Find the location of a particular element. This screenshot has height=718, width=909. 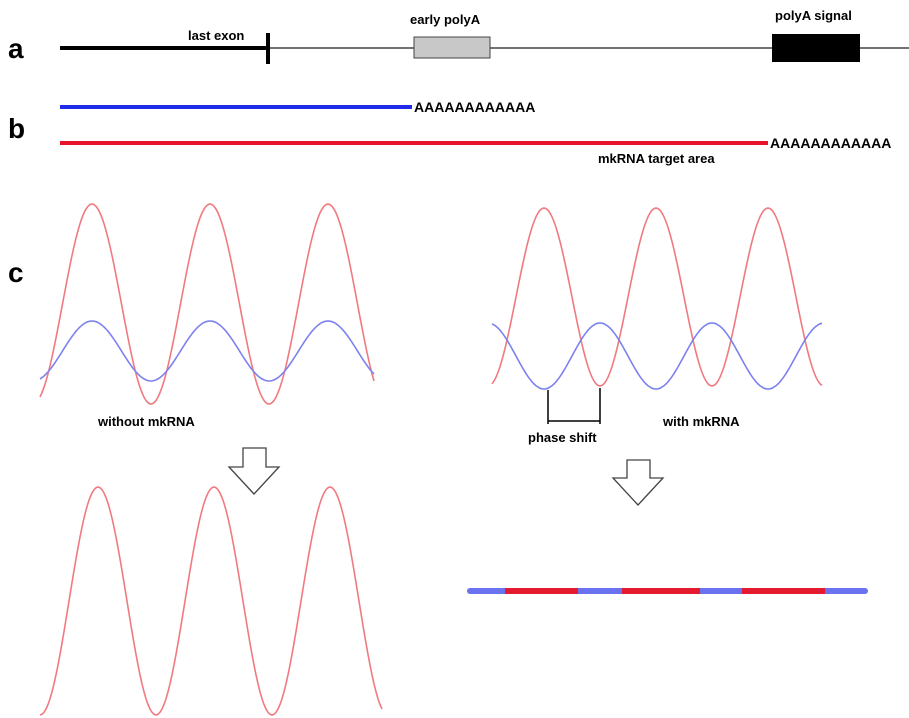

left-bottom-red-wave is located at coordinates (211, 601).